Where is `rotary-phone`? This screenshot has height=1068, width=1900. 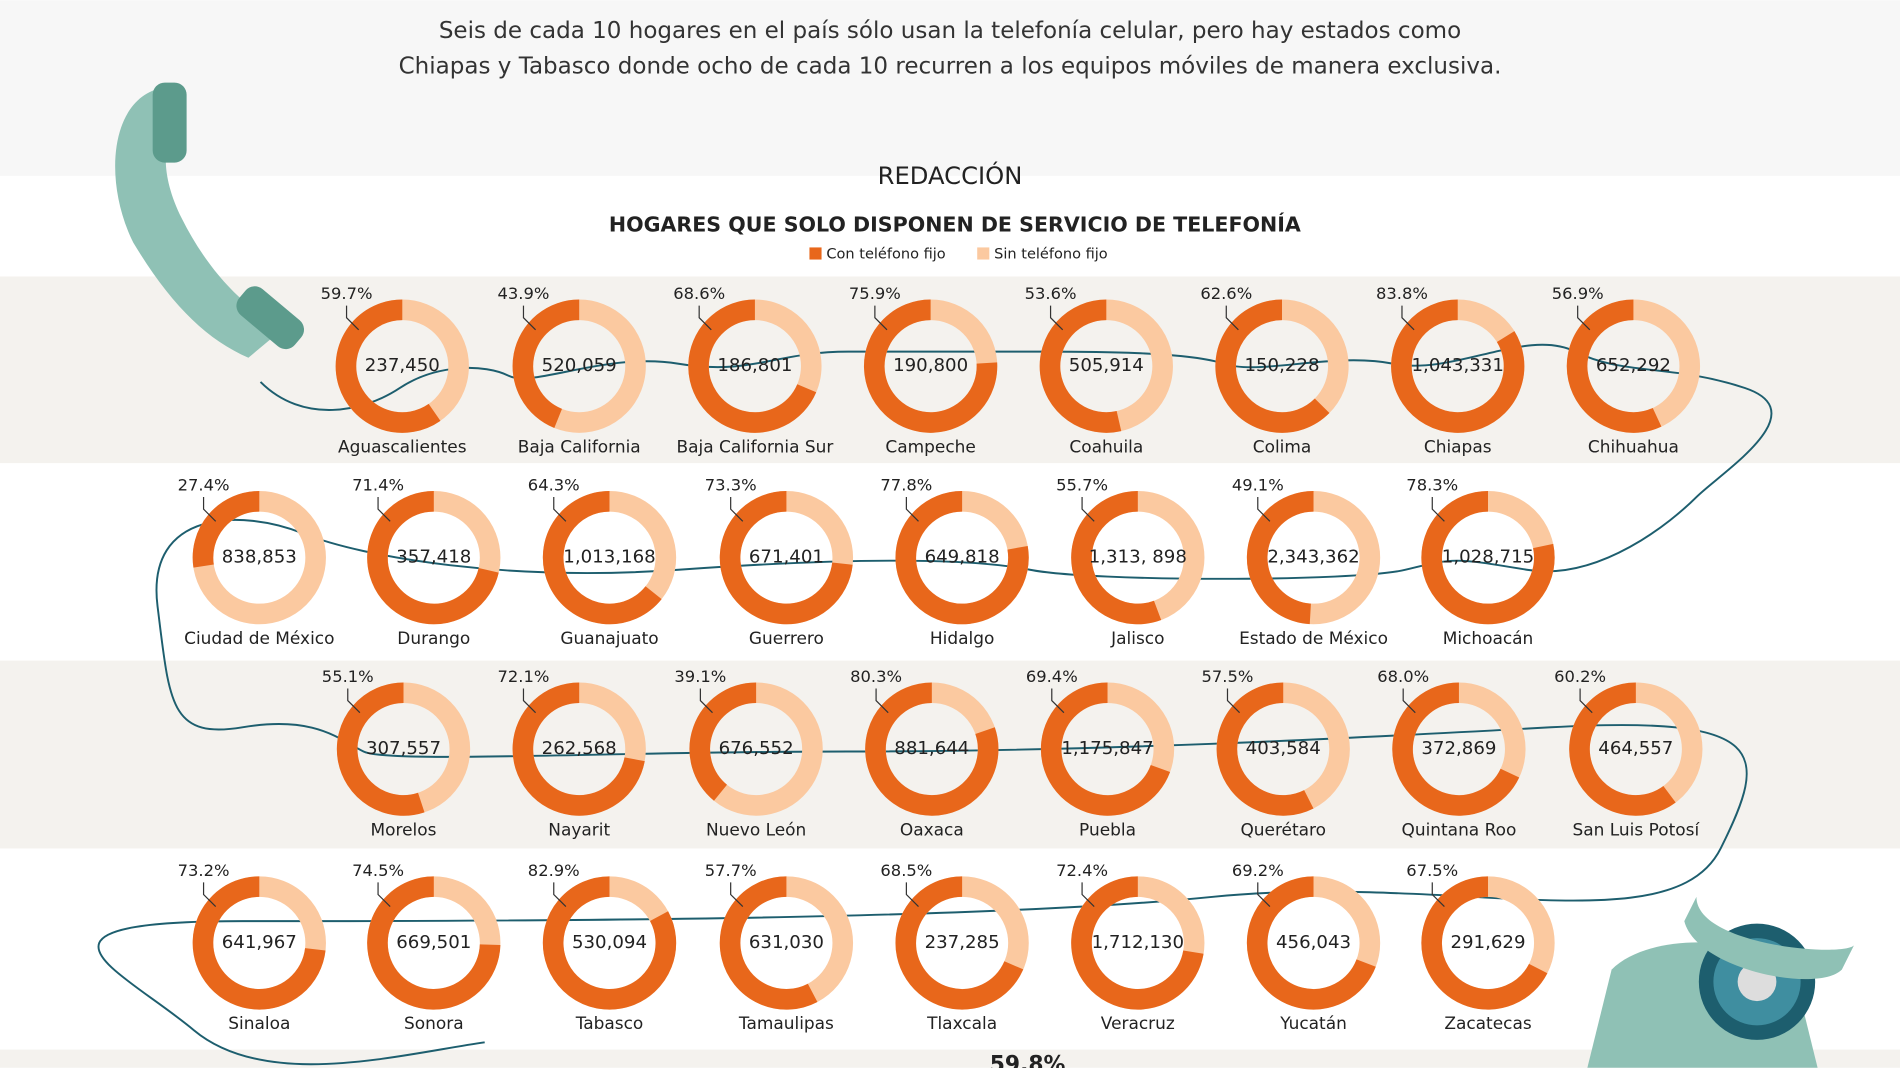
rotary-phone is located at coordinates (1720, 982).